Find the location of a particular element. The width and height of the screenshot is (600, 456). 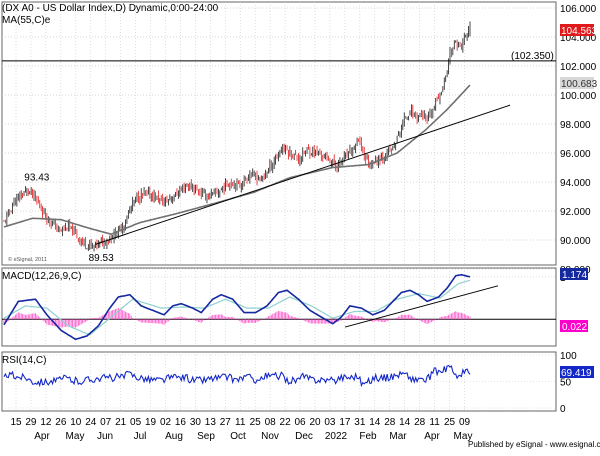

x-tick-label: 20 is located at coordinates (315, 422).